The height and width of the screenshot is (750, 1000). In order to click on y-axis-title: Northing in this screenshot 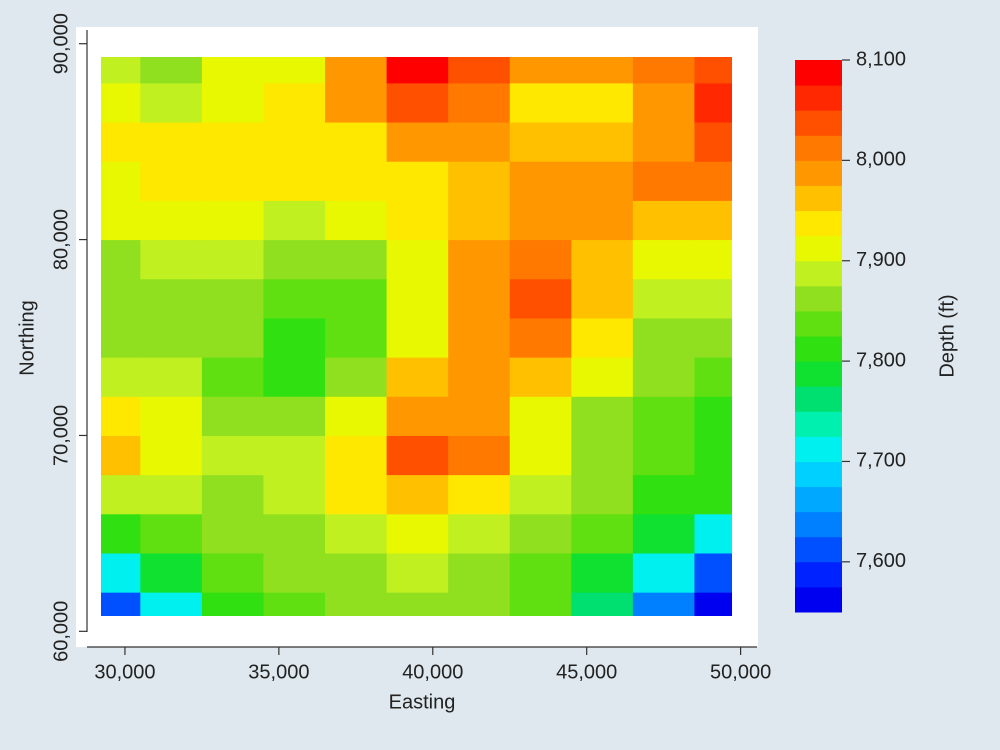, I will do `click(27, 338)`.